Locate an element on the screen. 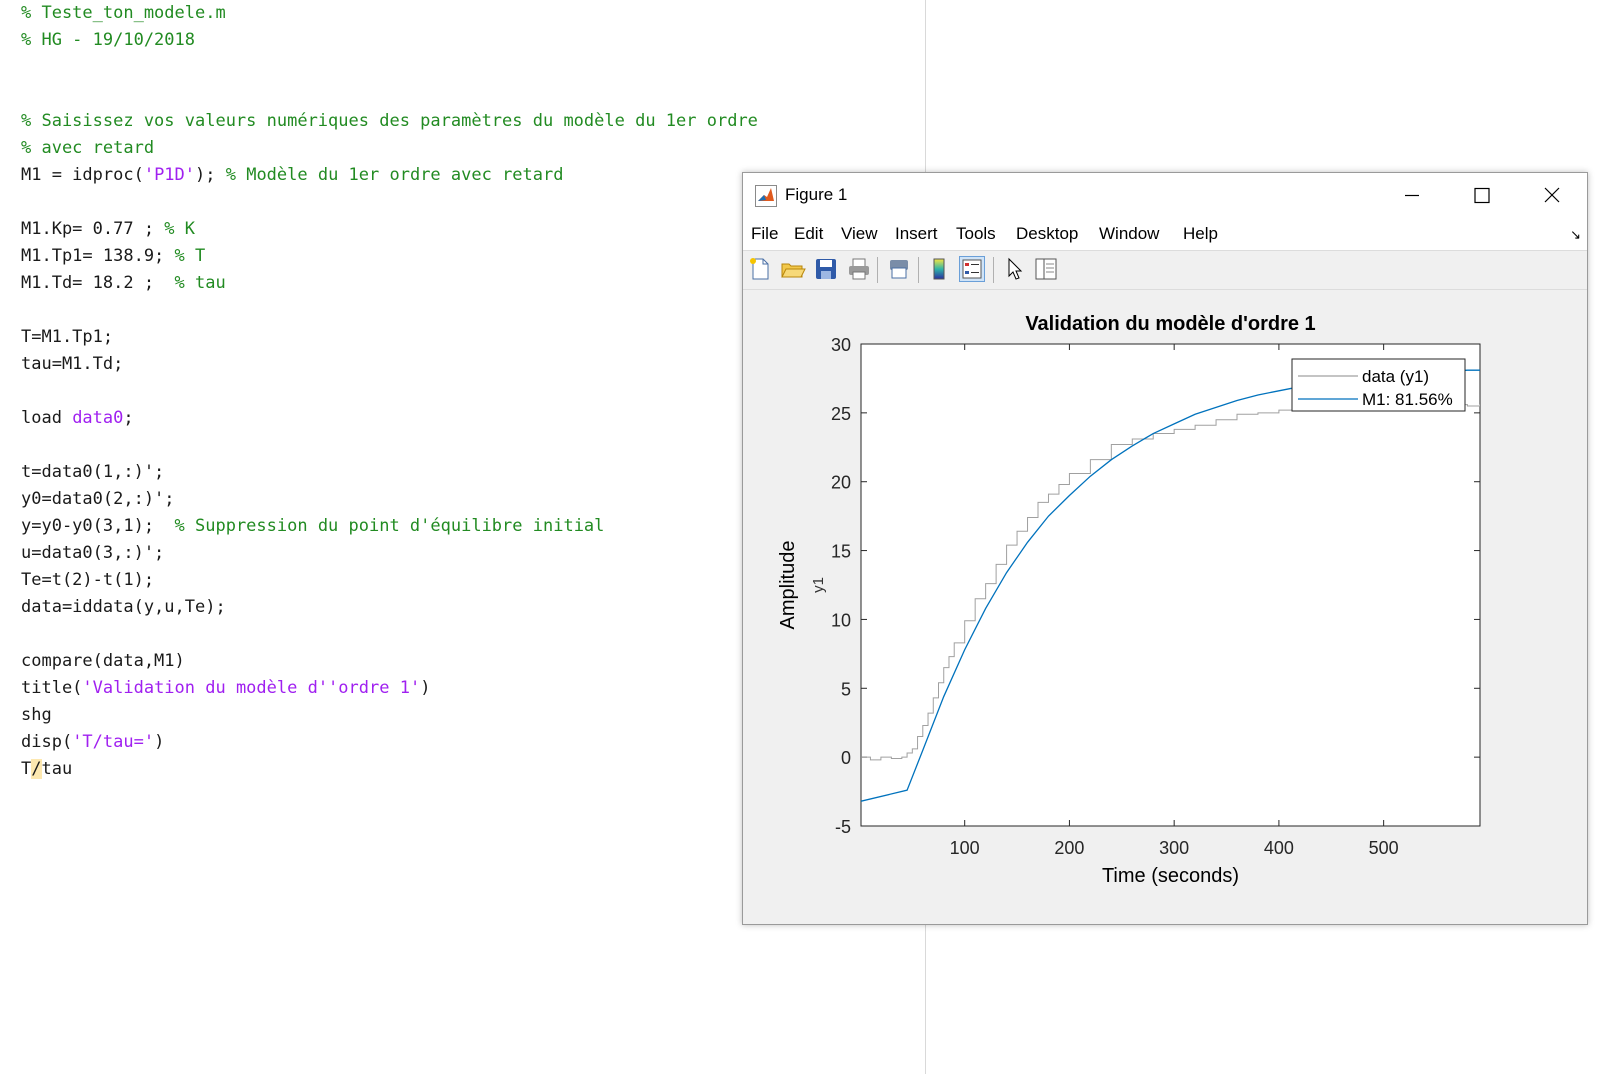 Image resolution: width=1619 pixels, height=1074 pixels. code-comment: % Teste_ton_modele.m is located at coordinates (123, 13).